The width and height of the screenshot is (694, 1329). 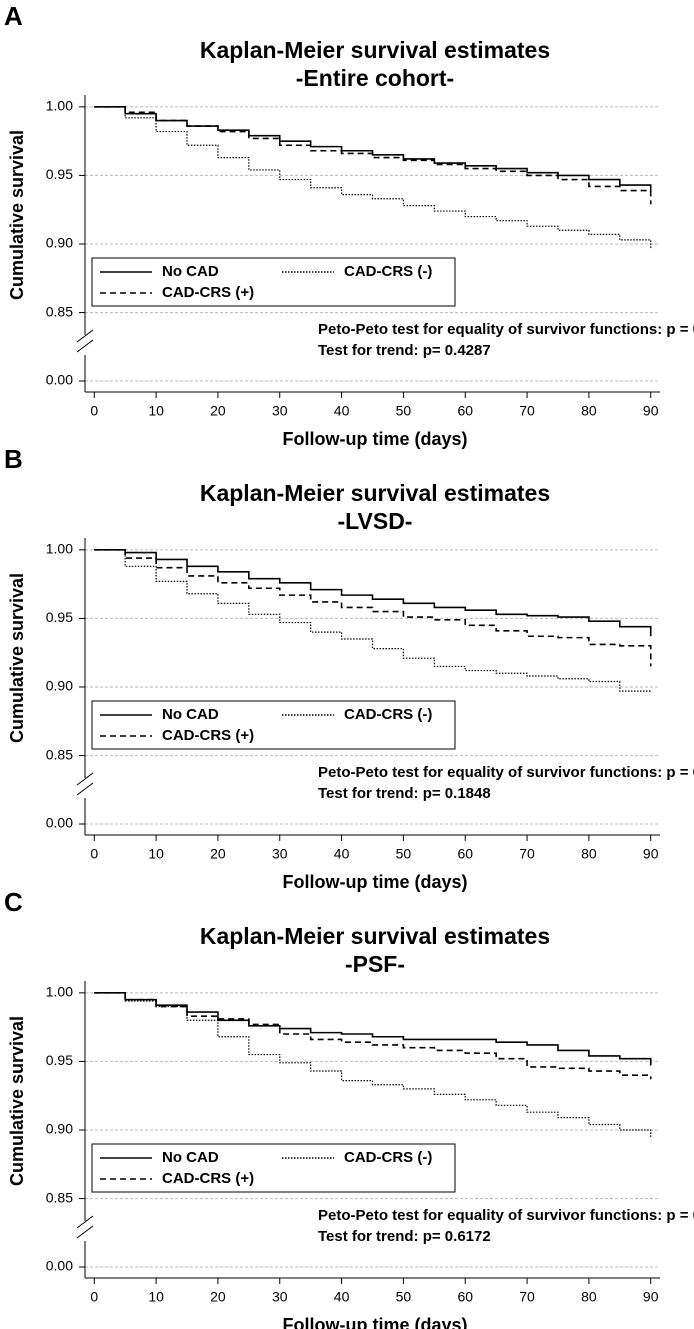 I want to click on panel-letter: A, so click(x=13, y=16).